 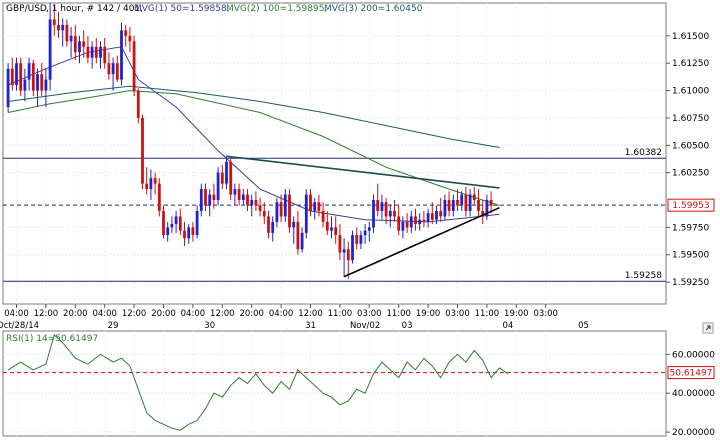 I want to click on chart-meta-label: , 1 hour, # 142 / 401,, so click(x=94, y=9).